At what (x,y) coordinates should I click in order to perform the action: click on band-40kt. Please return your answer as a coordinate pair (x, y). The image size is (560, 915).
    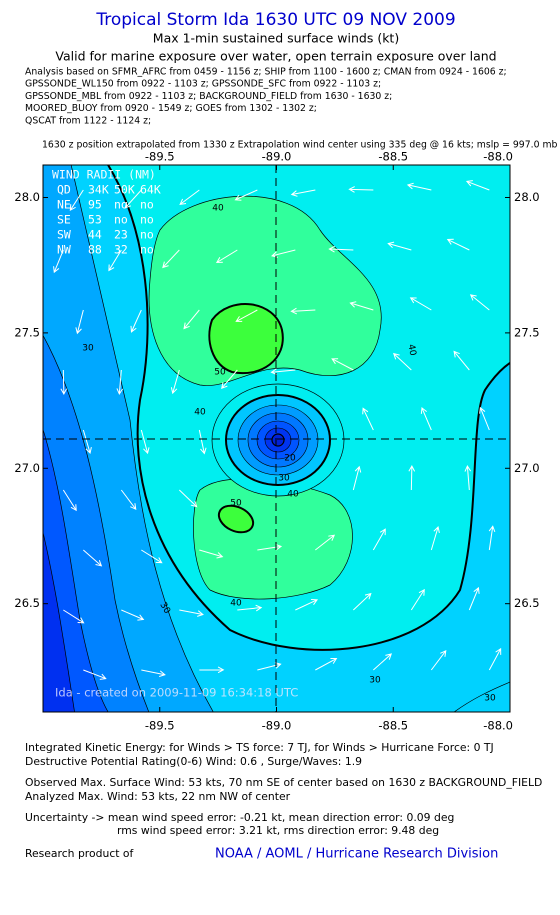
    Looking at the image, I should click on (273, 539).